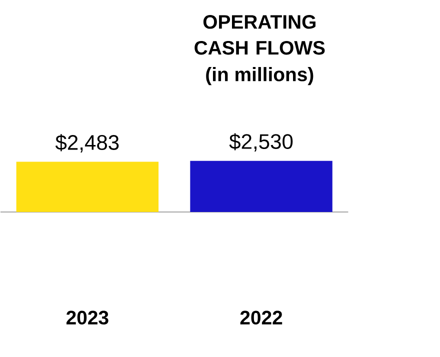 The image size is (440, 357). What do you see at coordinates (261, 142) in the screenshot?
I see `data-label: $2,530` at bounding box center [261, 142].